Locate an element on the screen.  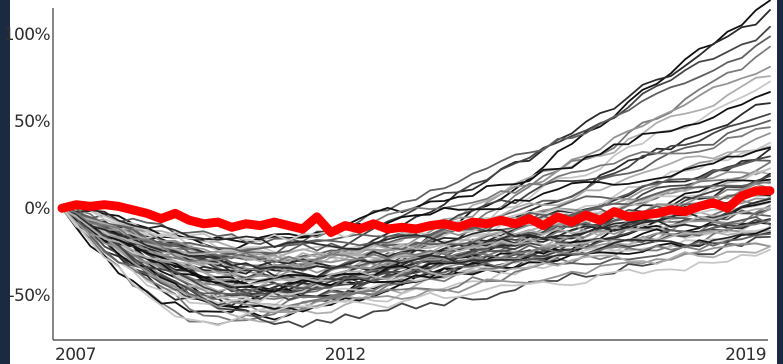
x-axis-ticks: 2007 2012 2019 is located at coordinates (411, 354).